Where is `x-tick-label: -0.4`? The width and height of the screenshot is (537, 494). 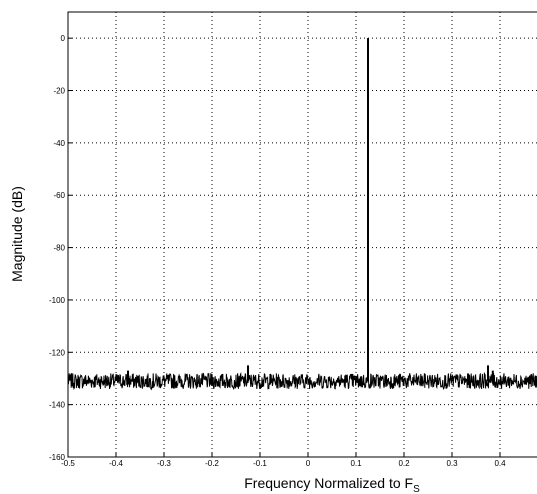
x-tick-label: -0.4 is located at coordinates (116, 463).